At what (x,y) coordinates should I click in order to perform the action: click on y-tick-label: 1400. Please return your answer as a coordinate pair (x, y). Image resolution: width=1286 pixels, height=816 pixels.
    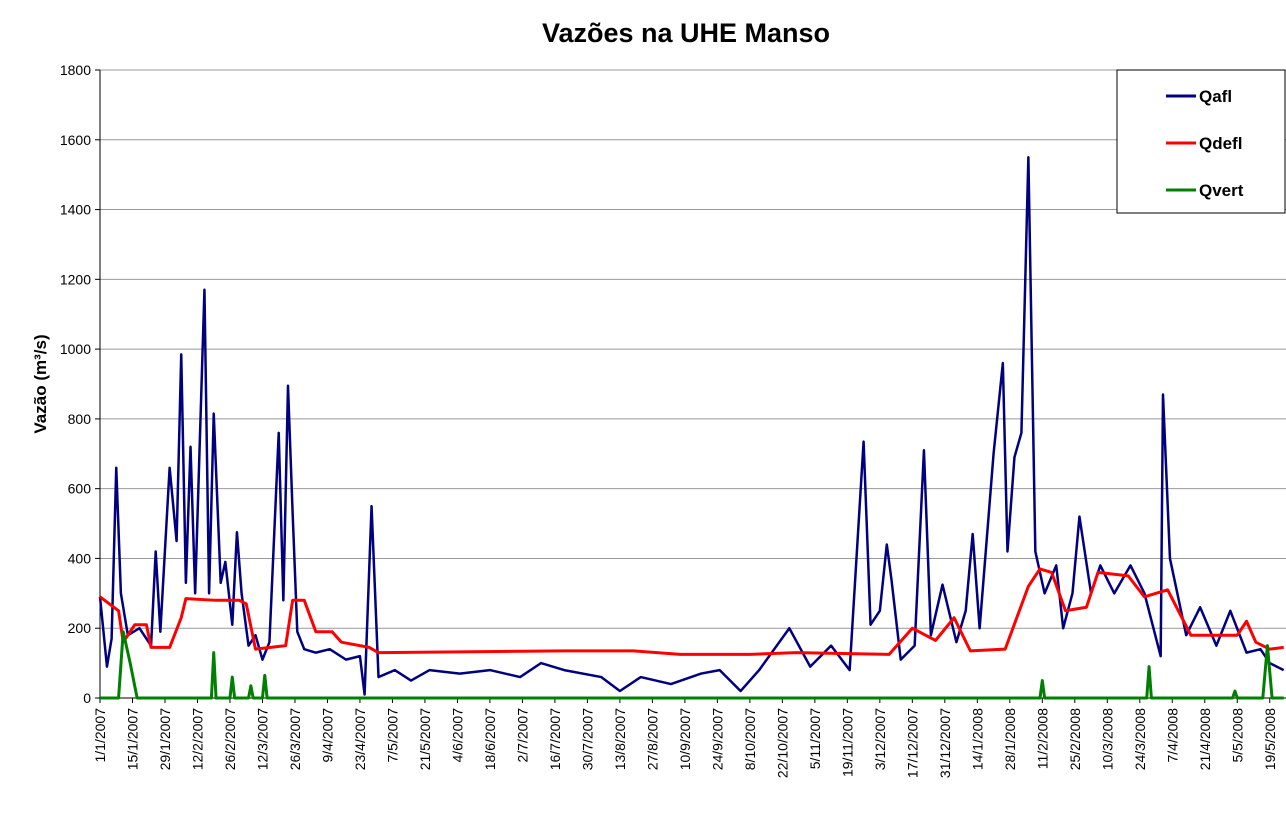
    Looking at the image, I should click on (75, 210).